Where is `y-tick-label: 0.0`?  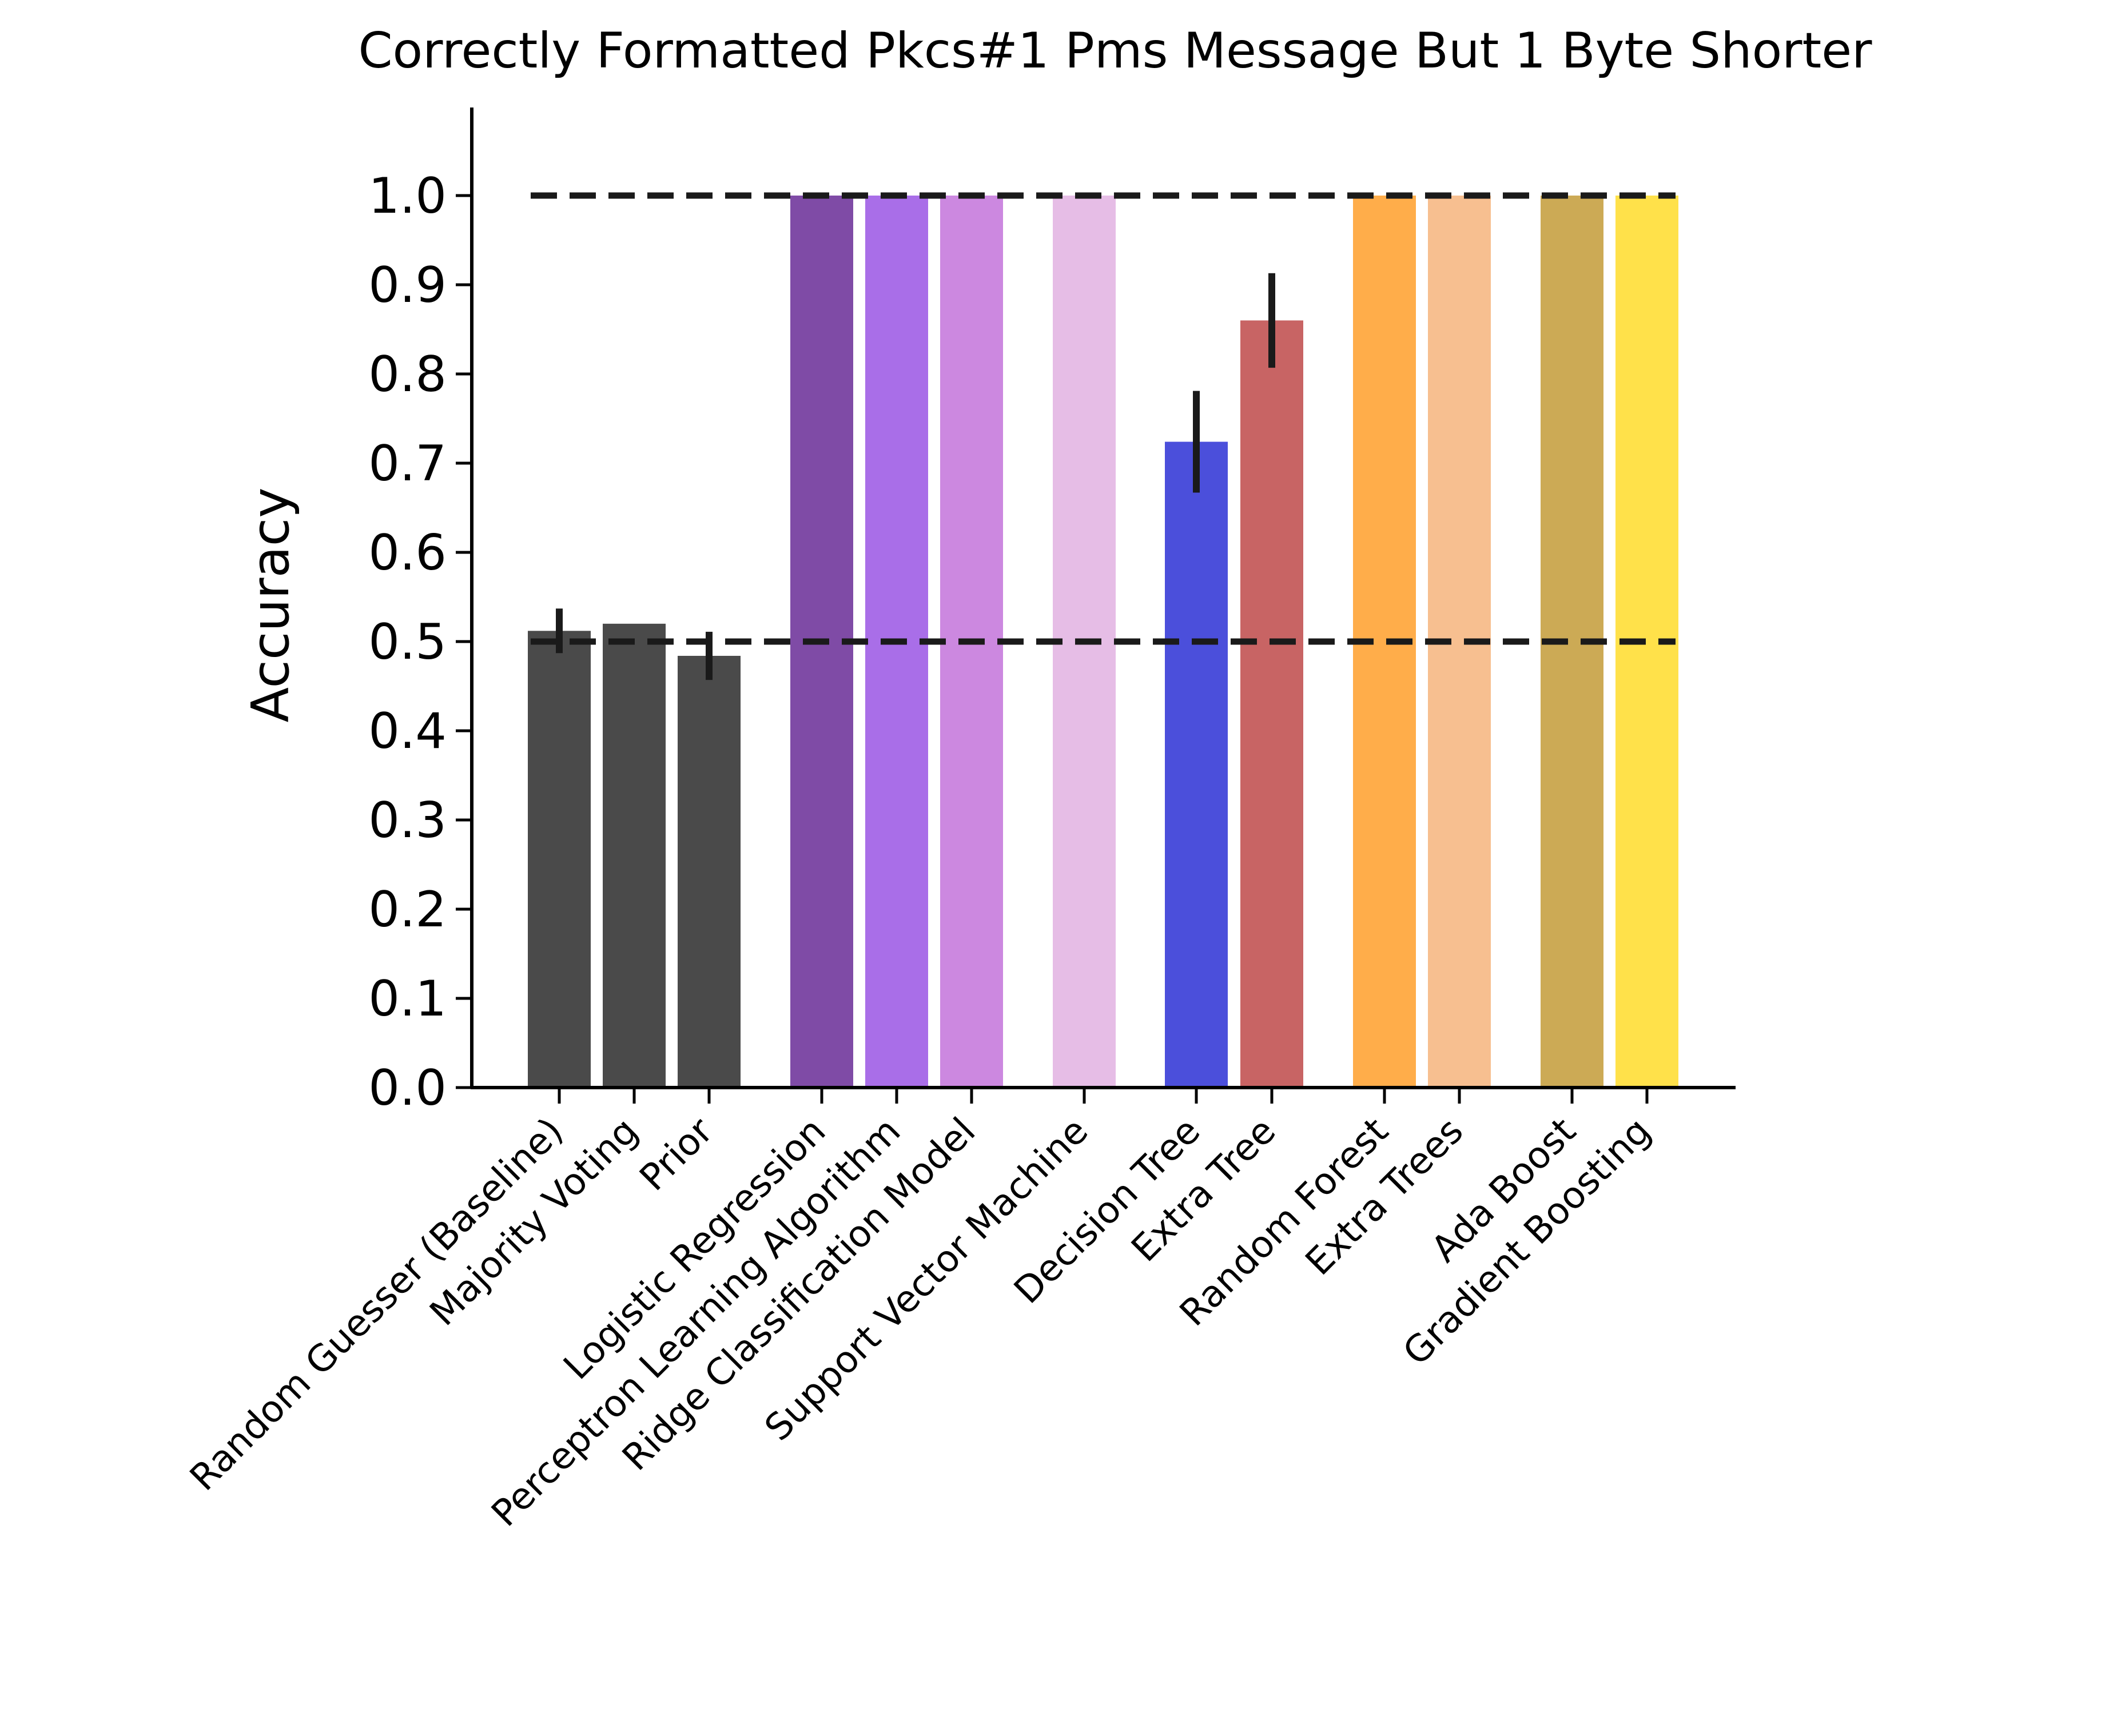
y-tick-label: 0.0 is located at coordinates (407, 1088).